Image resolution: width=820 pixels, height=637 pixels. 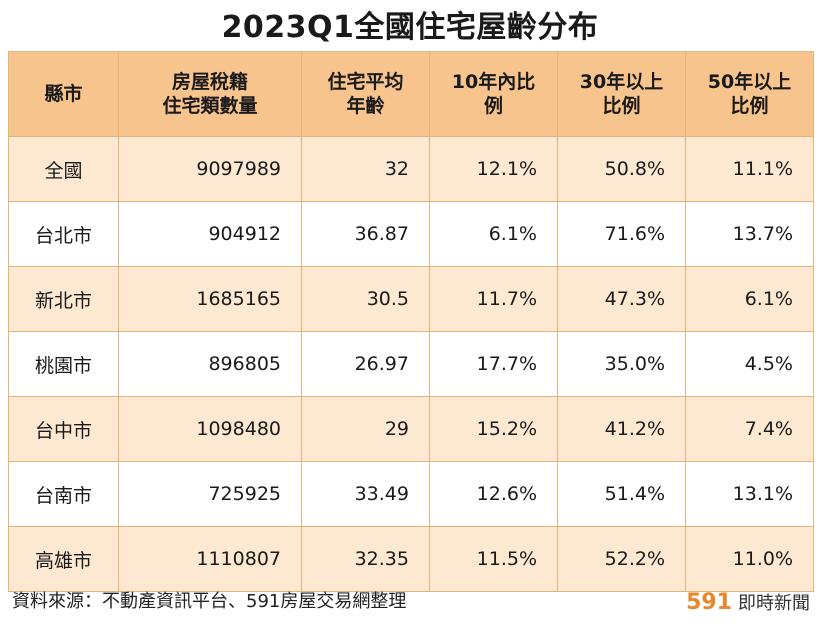 What do you see at coordinates (621, 559) in the screenshot?
I see `over-30-cell: 52.2%` at bounding box center [621, 559].